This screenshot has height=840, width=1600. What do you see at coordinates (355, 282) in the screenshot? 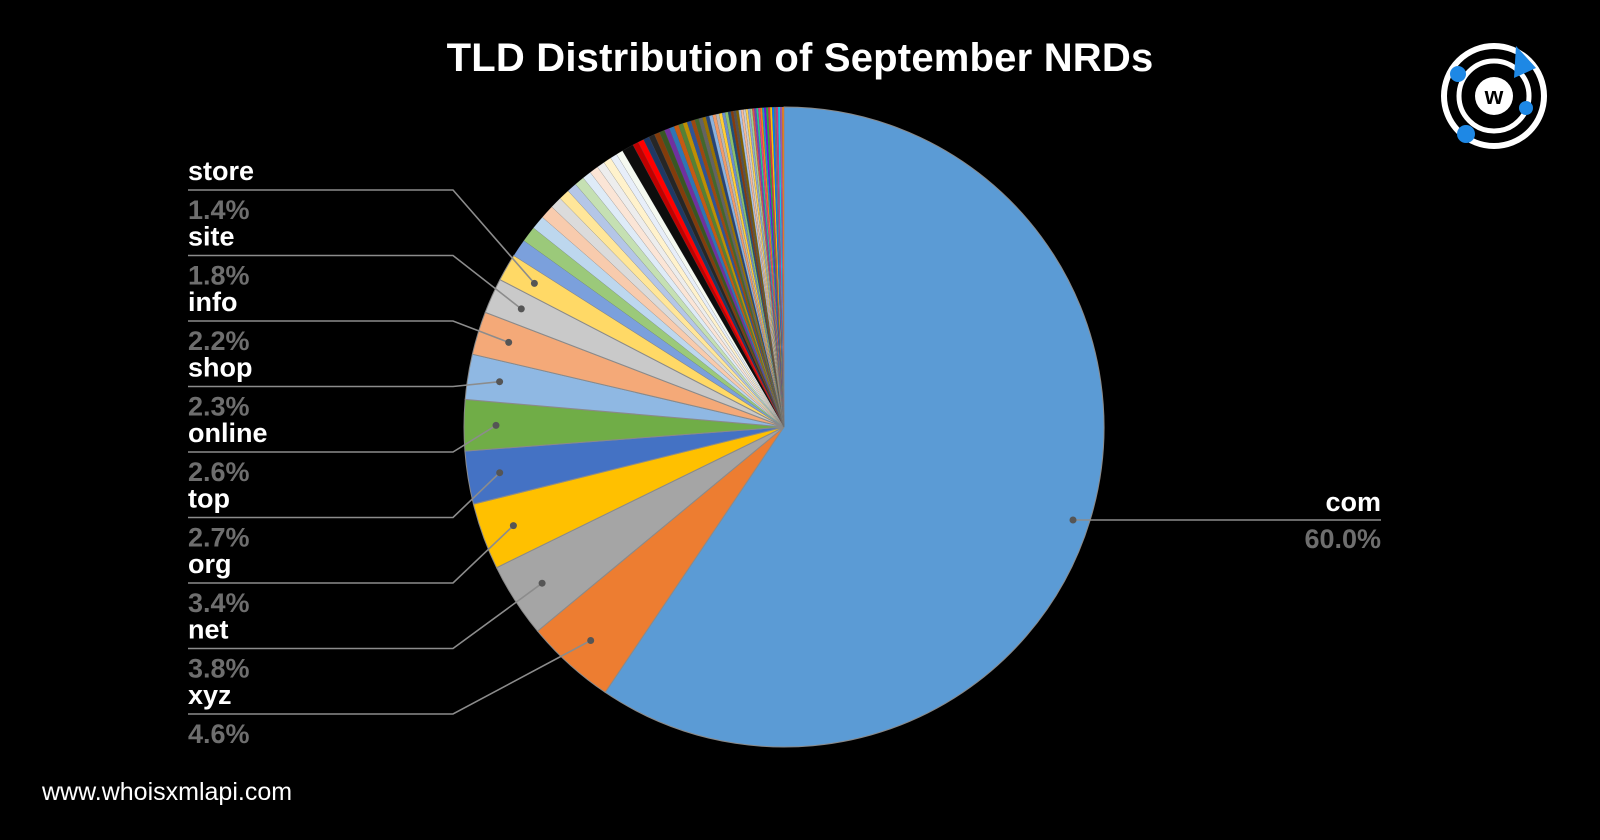
I see `leader-line-site` at bounding box center [355, 282].